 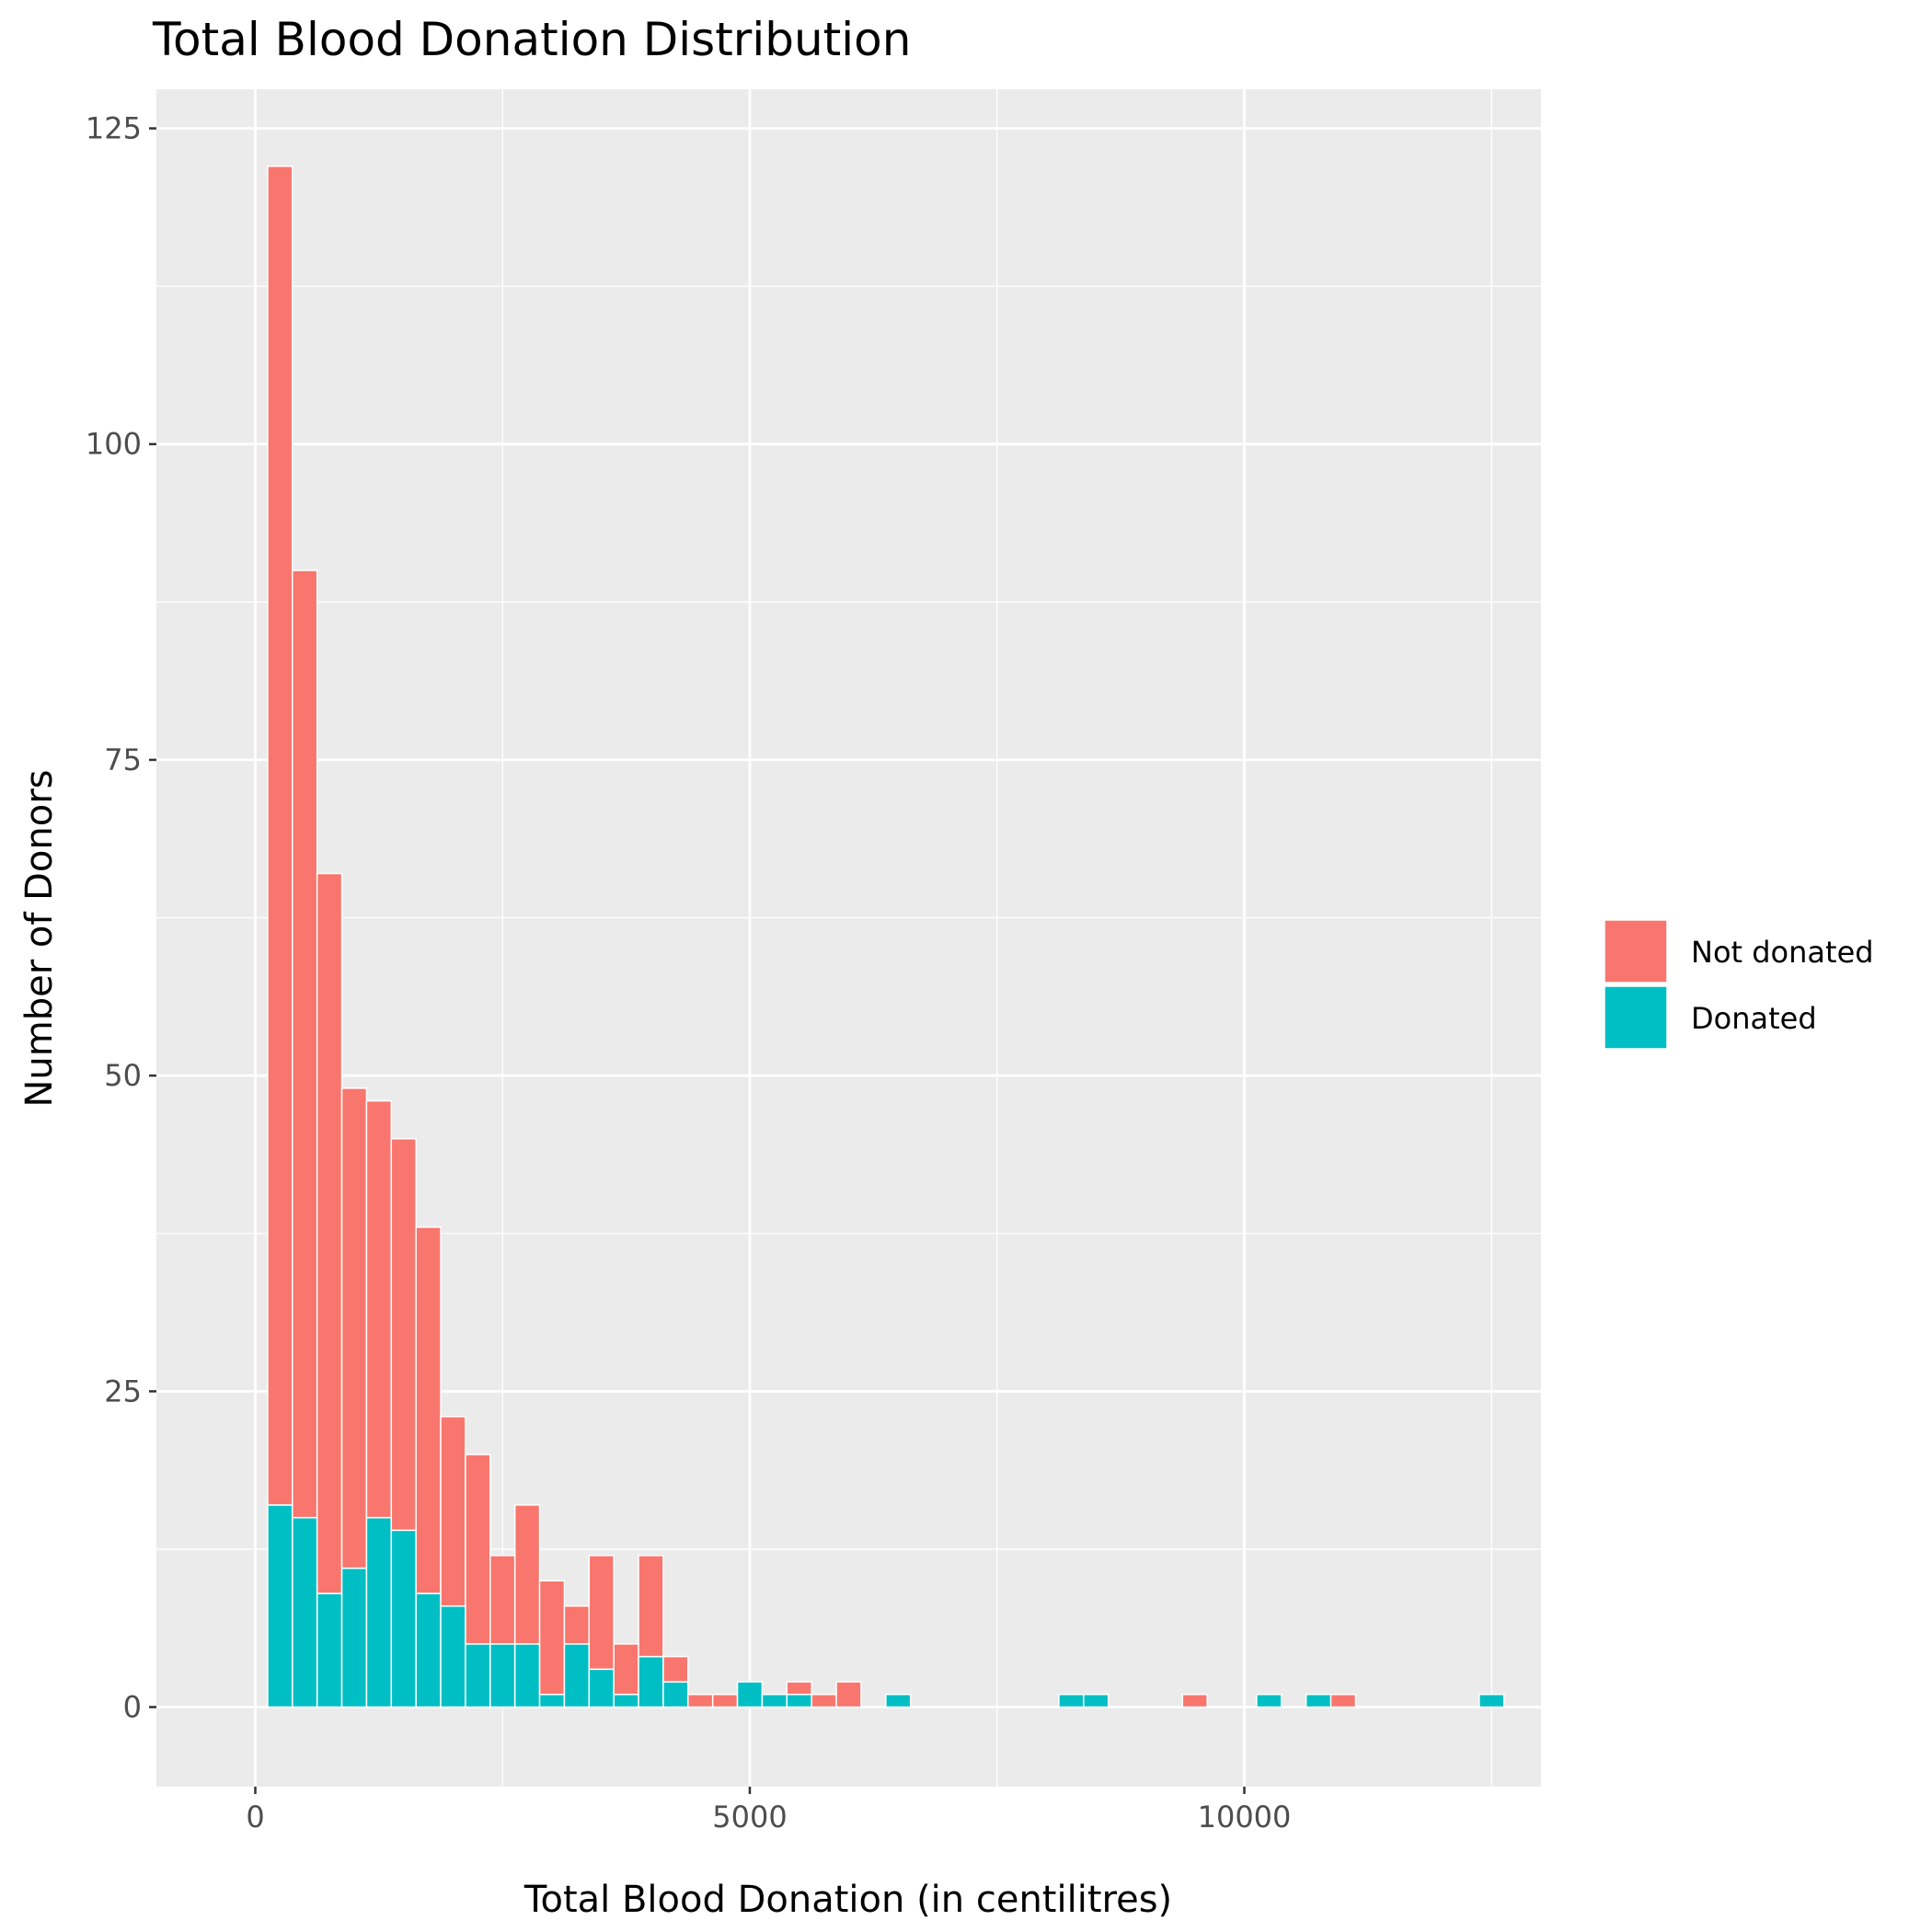 What do you see at coordinates (255, 1817) in the screenshot?
I see `x-tick-label: 0` at bounding box center [255, 1817].